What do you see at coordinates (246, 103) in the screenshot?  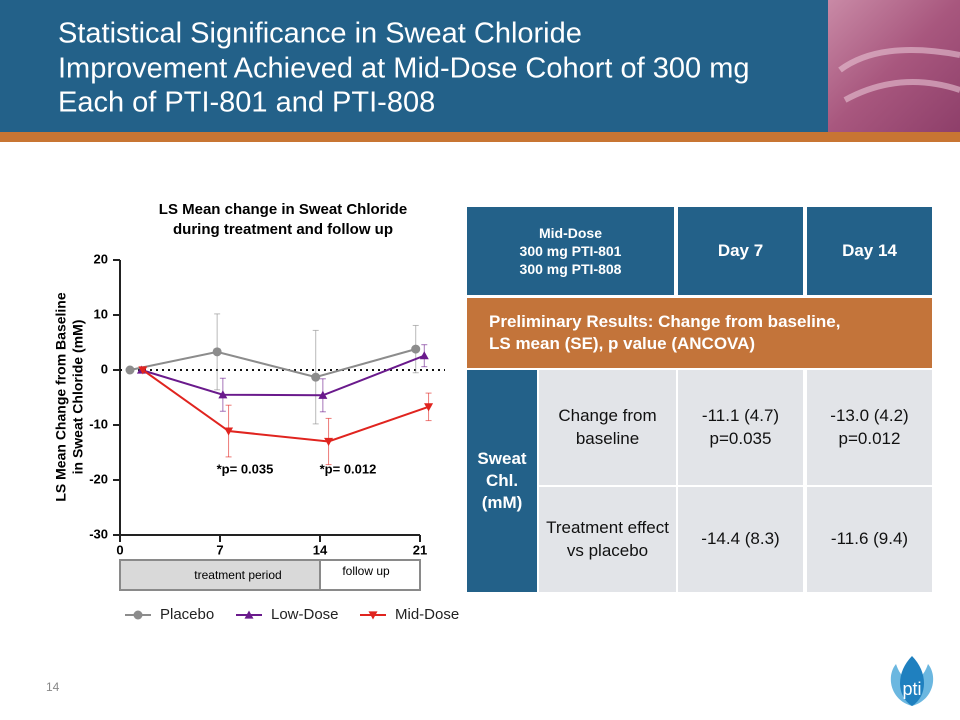 I see `slide-title: Each of PTI-801 and PTI-808` at bounding box center [246, 103].